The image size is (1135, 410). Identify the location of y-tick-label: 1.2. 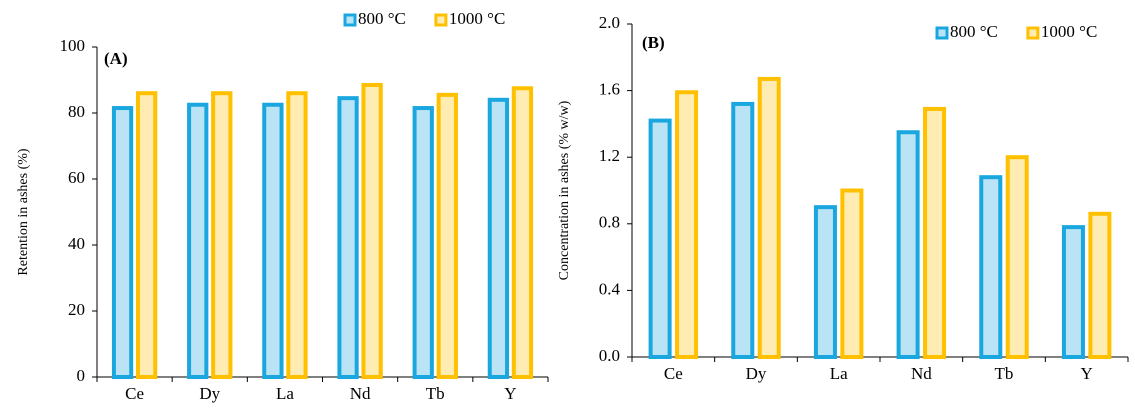
(609, 155).